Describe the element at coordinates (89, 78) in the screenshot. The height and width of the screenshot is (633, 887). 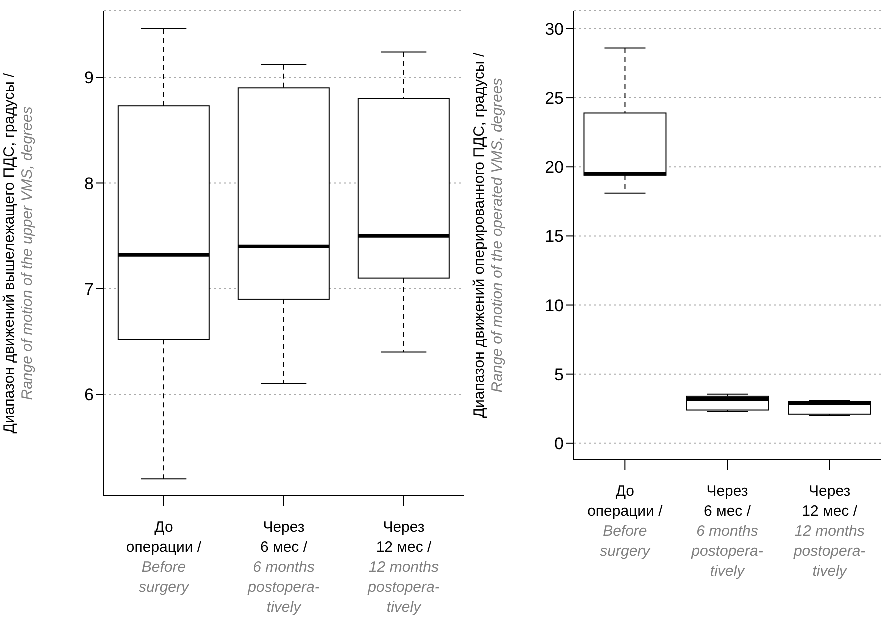
I see `y-tick-label: 9` at that location.